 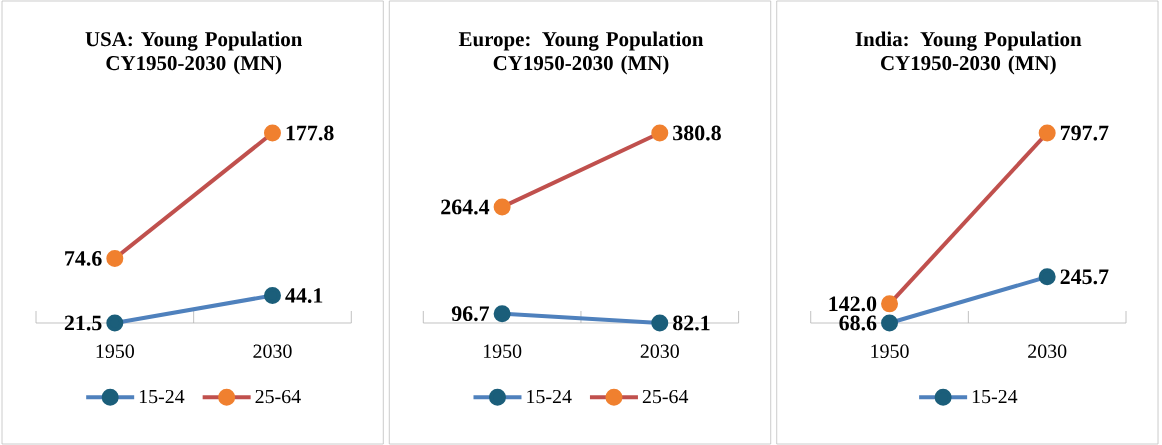 What do you see at coordinates (304, 295) in the screenshot?
I see `data-label: 44.1` at bounding box center [304, 295].